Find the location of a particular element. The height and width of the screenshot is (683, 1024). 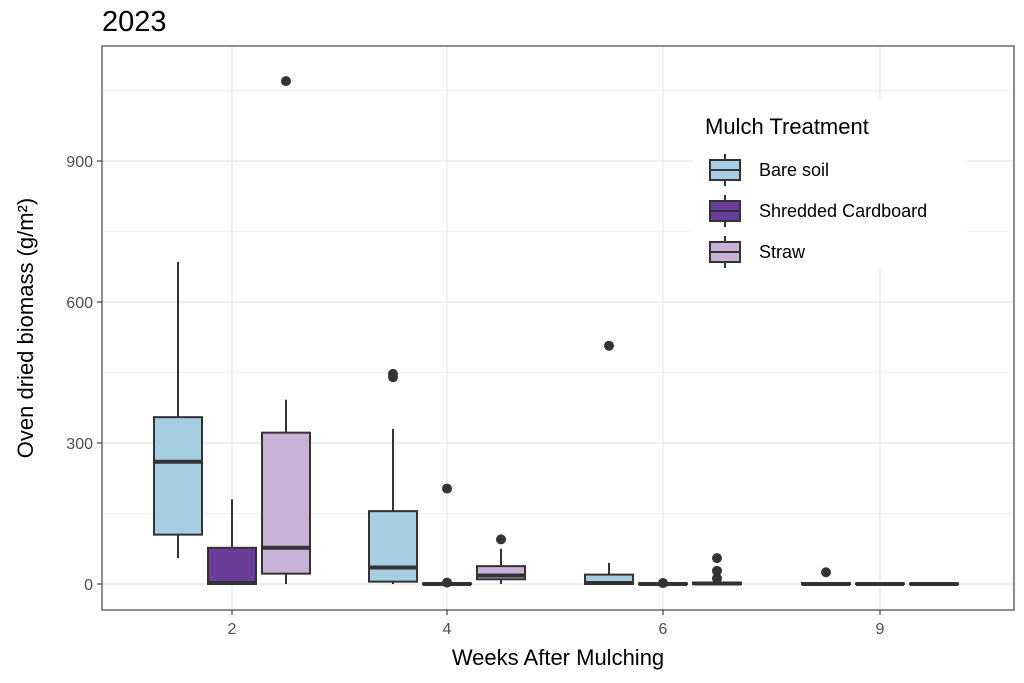

y-tick-label: 300 is located at coordinates (79, 444).